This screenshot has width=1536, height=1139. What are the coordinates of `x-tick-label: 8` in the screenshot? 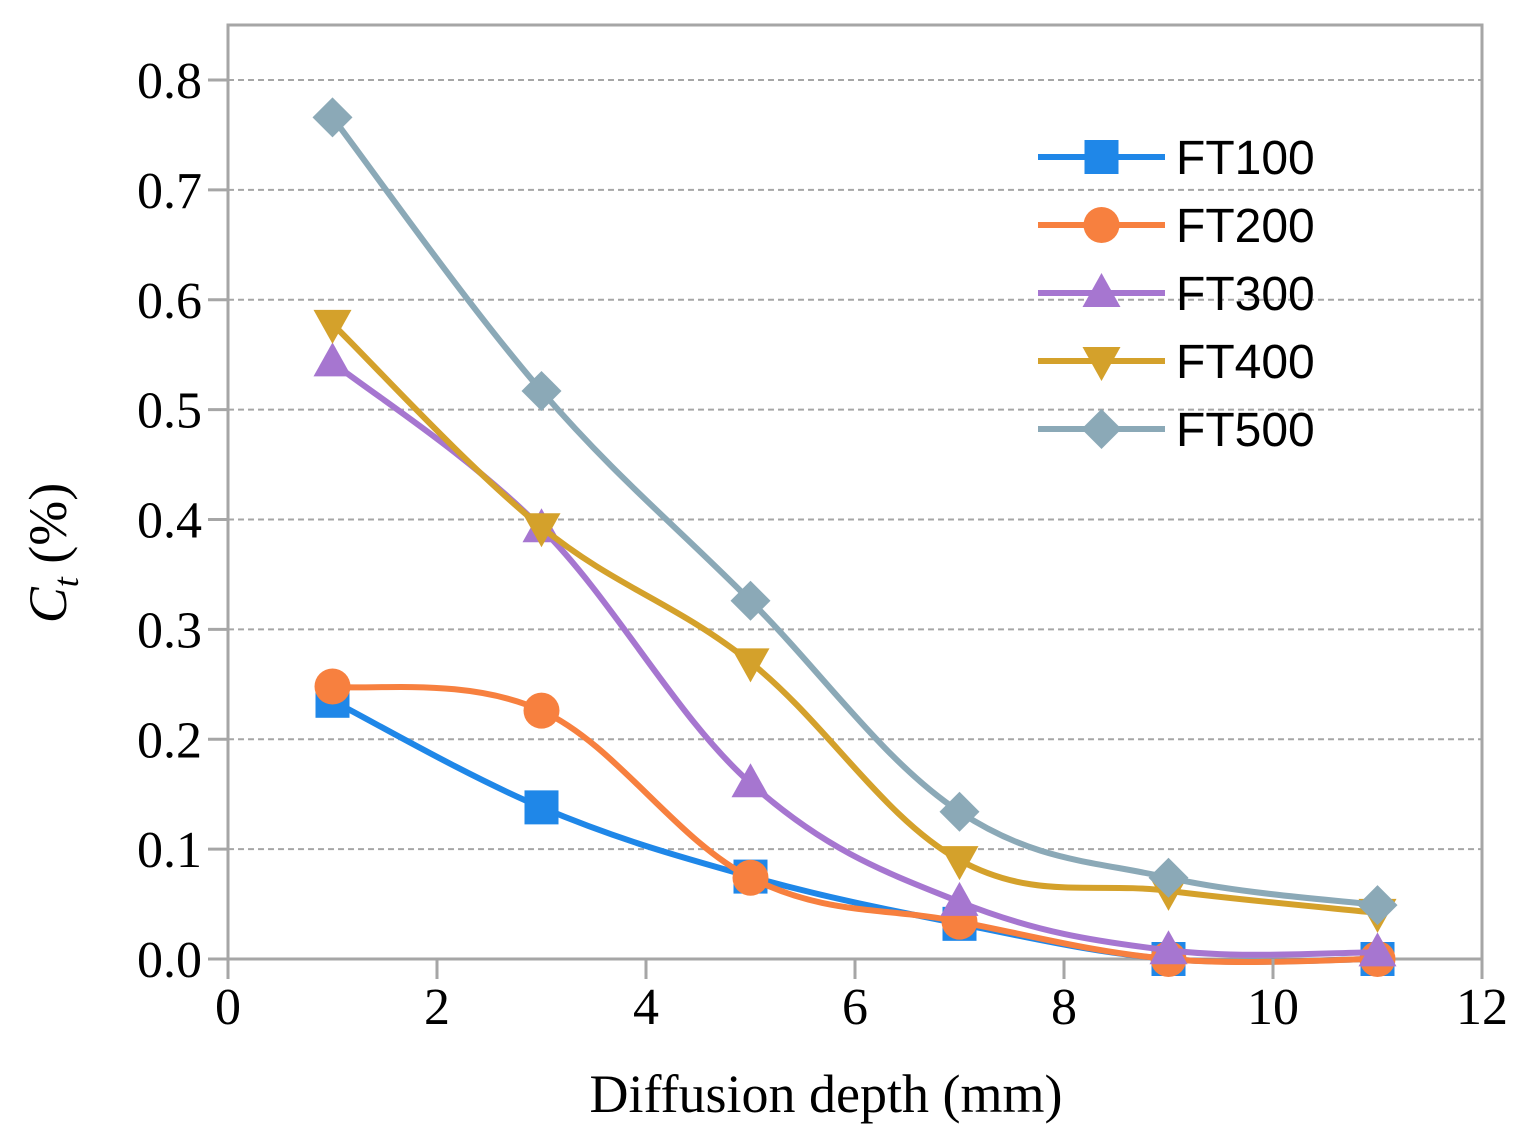 It's located at (1064, 1007).